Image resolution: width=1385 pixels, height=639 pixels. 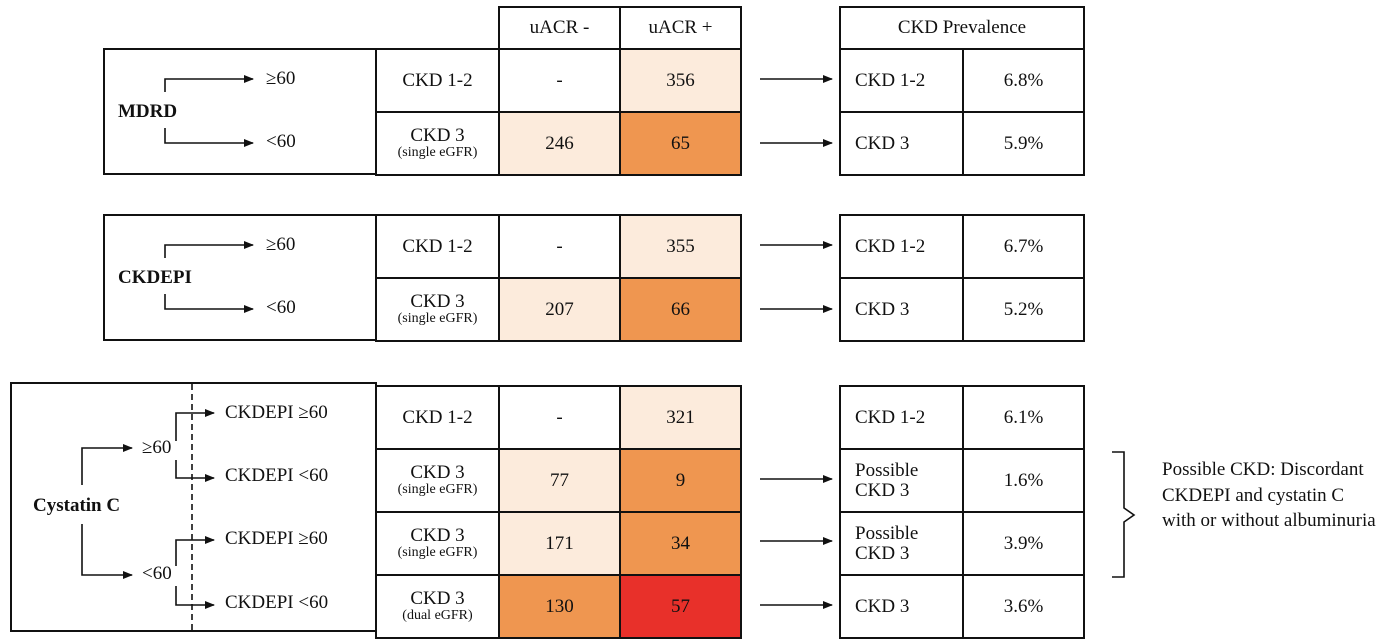 What do you see at coordinates (559, 28) in the screenshot?
I see `header-uacr-neg-label: uACR -` at bounding box center [559, 28].